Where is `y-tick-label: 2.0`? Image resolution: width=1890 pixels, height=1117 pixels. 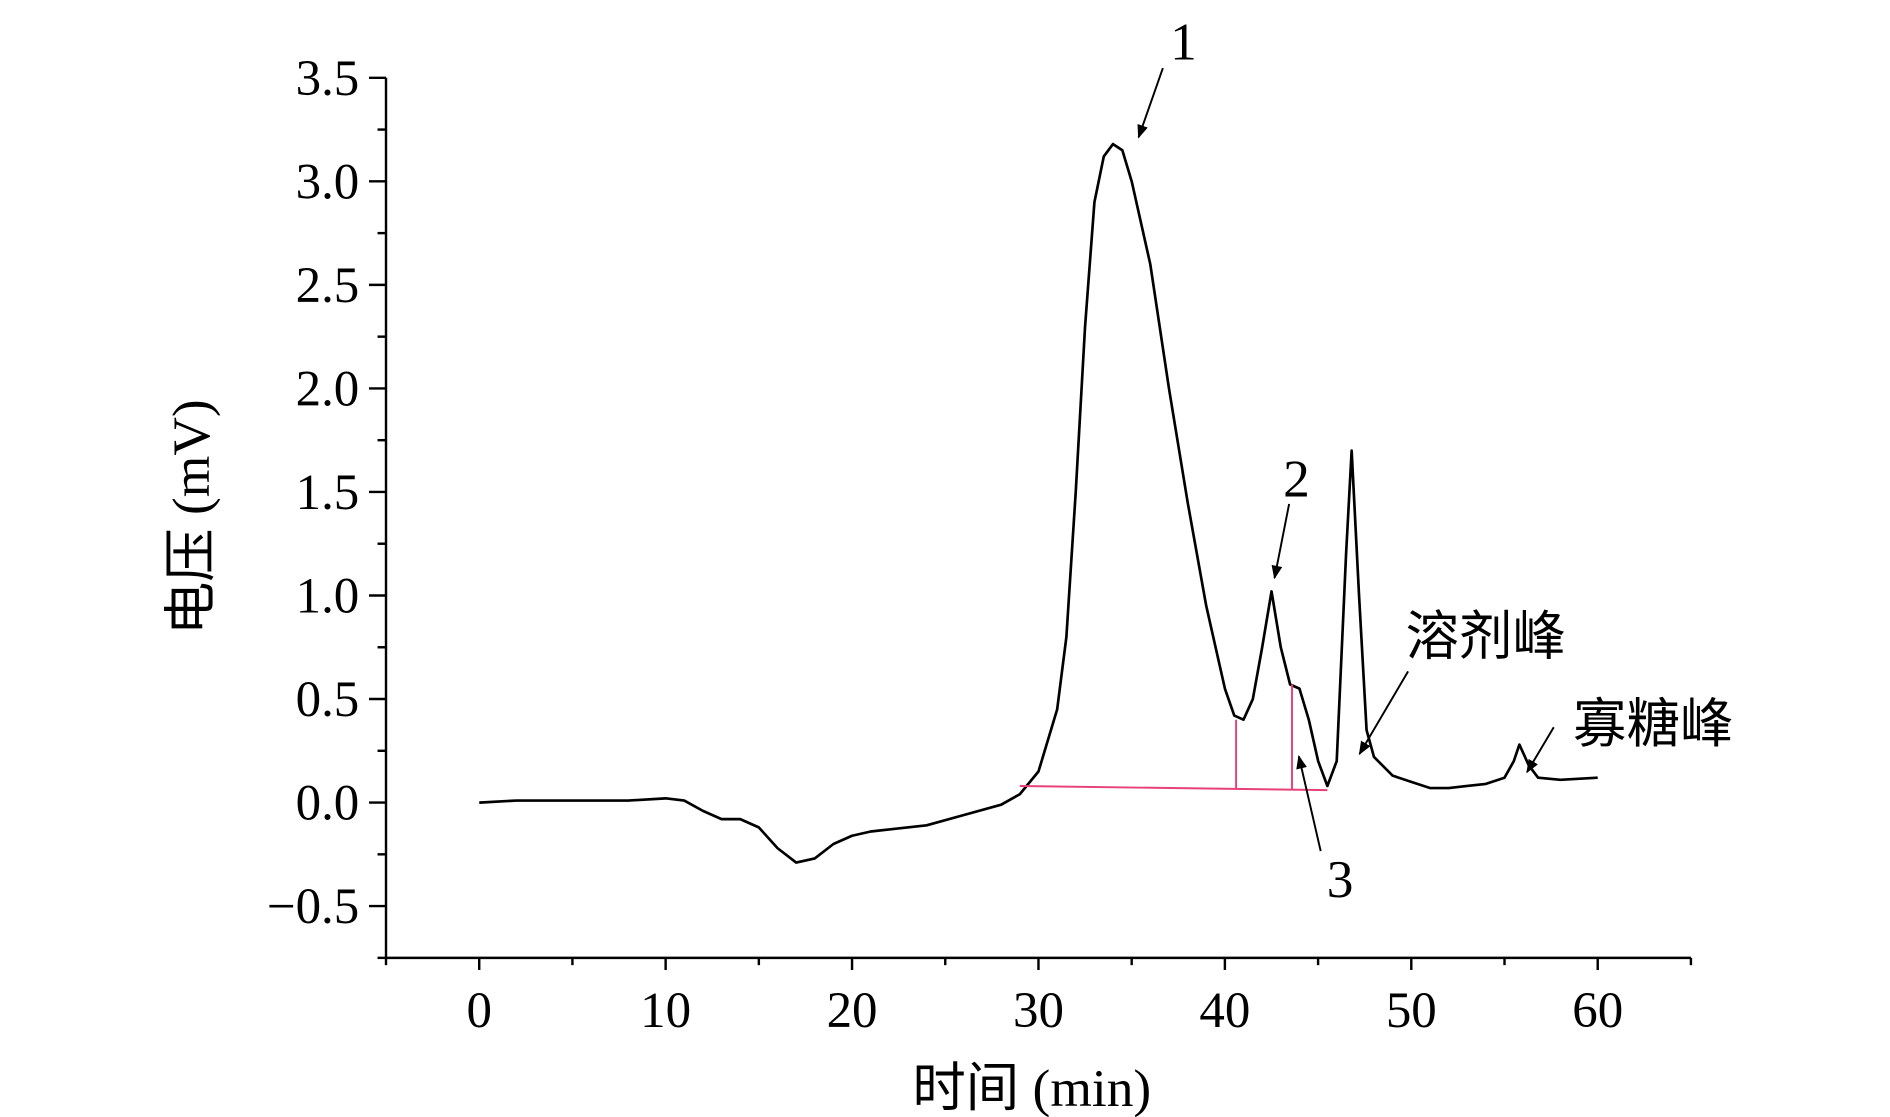 y-tick-label: 2.0 is located at coordinates (328, 389).